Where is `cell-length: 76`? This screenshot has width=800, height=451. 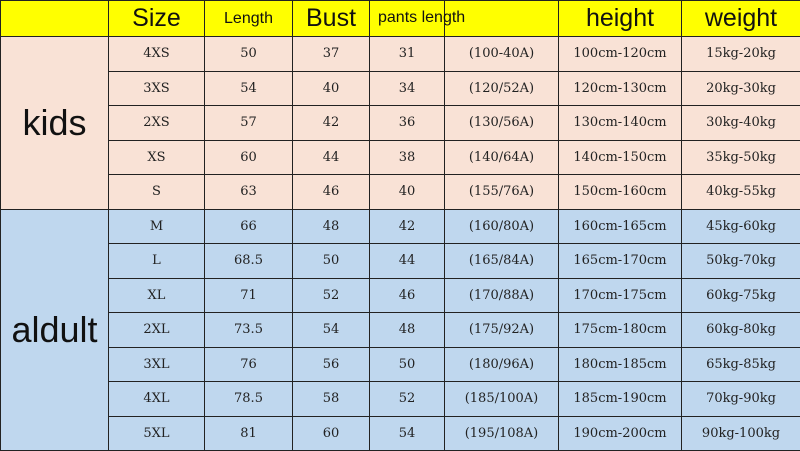
cell-length: 76 is located at coordinates (249, 364).